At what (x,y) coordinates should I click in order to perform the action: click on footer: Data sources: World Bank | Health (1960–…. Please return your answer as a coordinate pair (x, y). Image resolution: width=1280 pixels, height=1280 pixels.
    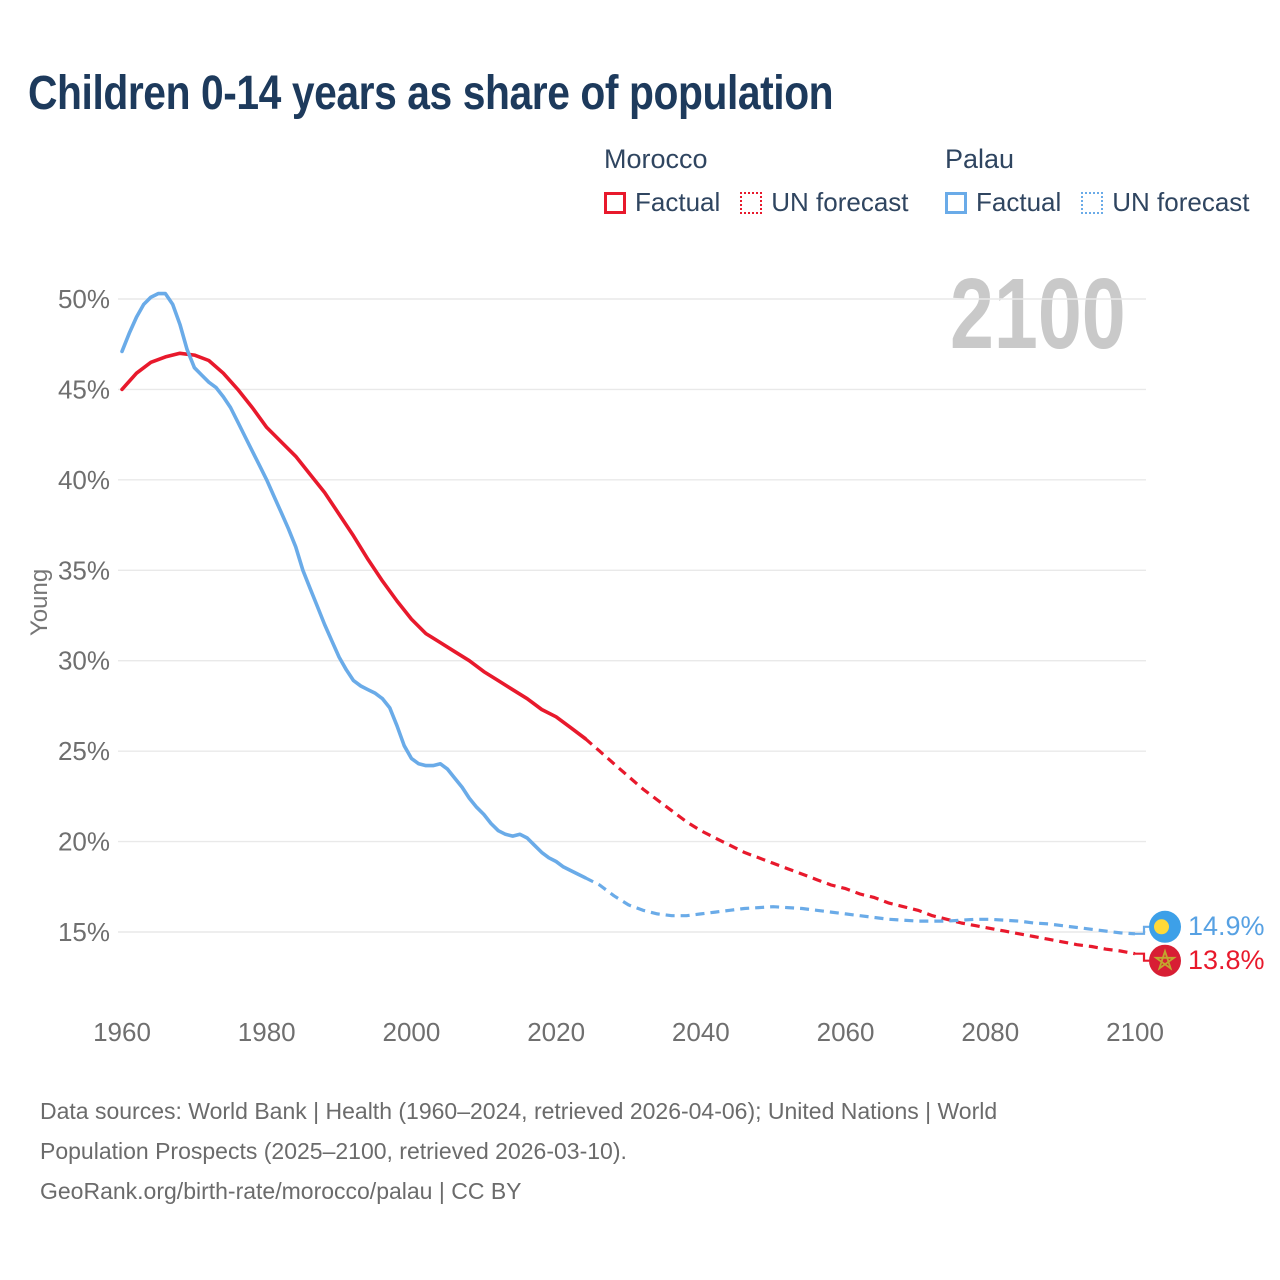
    Looking at the image, I should click on (518, 1151).